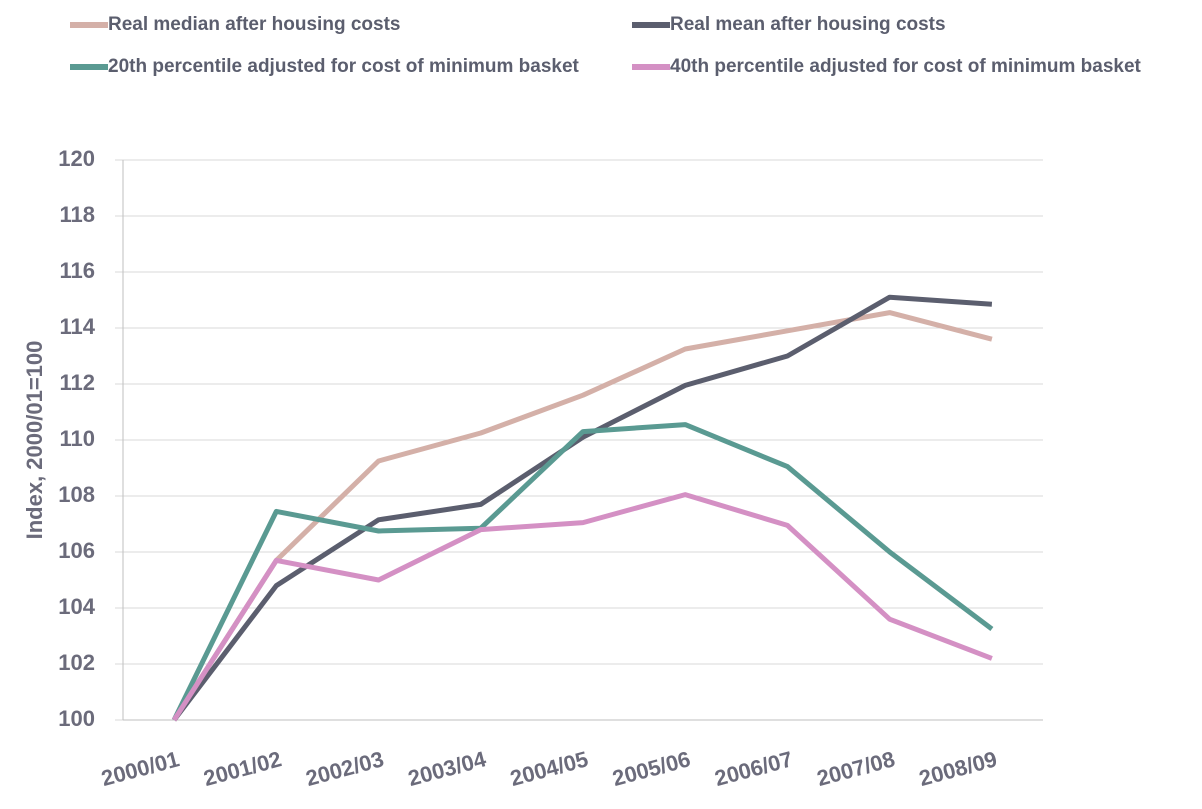 This screenshot has width=1202, height=809. What do you see at coordinates (78, 382) in the screenshot?
I see `y-tick-label: 112` at bounding box center [78, 382].